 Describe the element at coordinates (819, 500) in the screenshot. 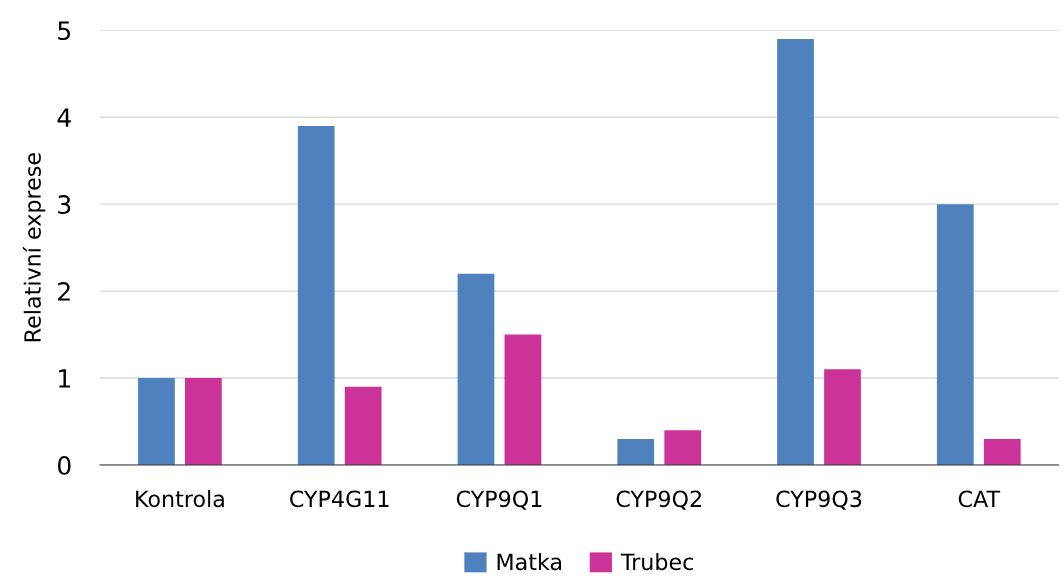

I see `x-tick-label: CYP9Q3` at that location.